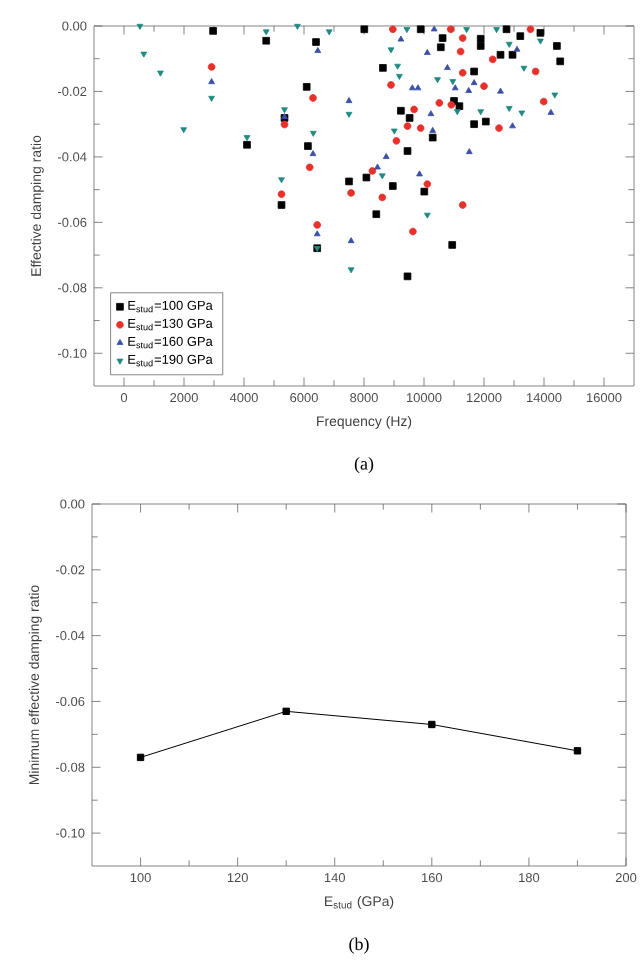  I want to click on text: (a), so click(364, 465).